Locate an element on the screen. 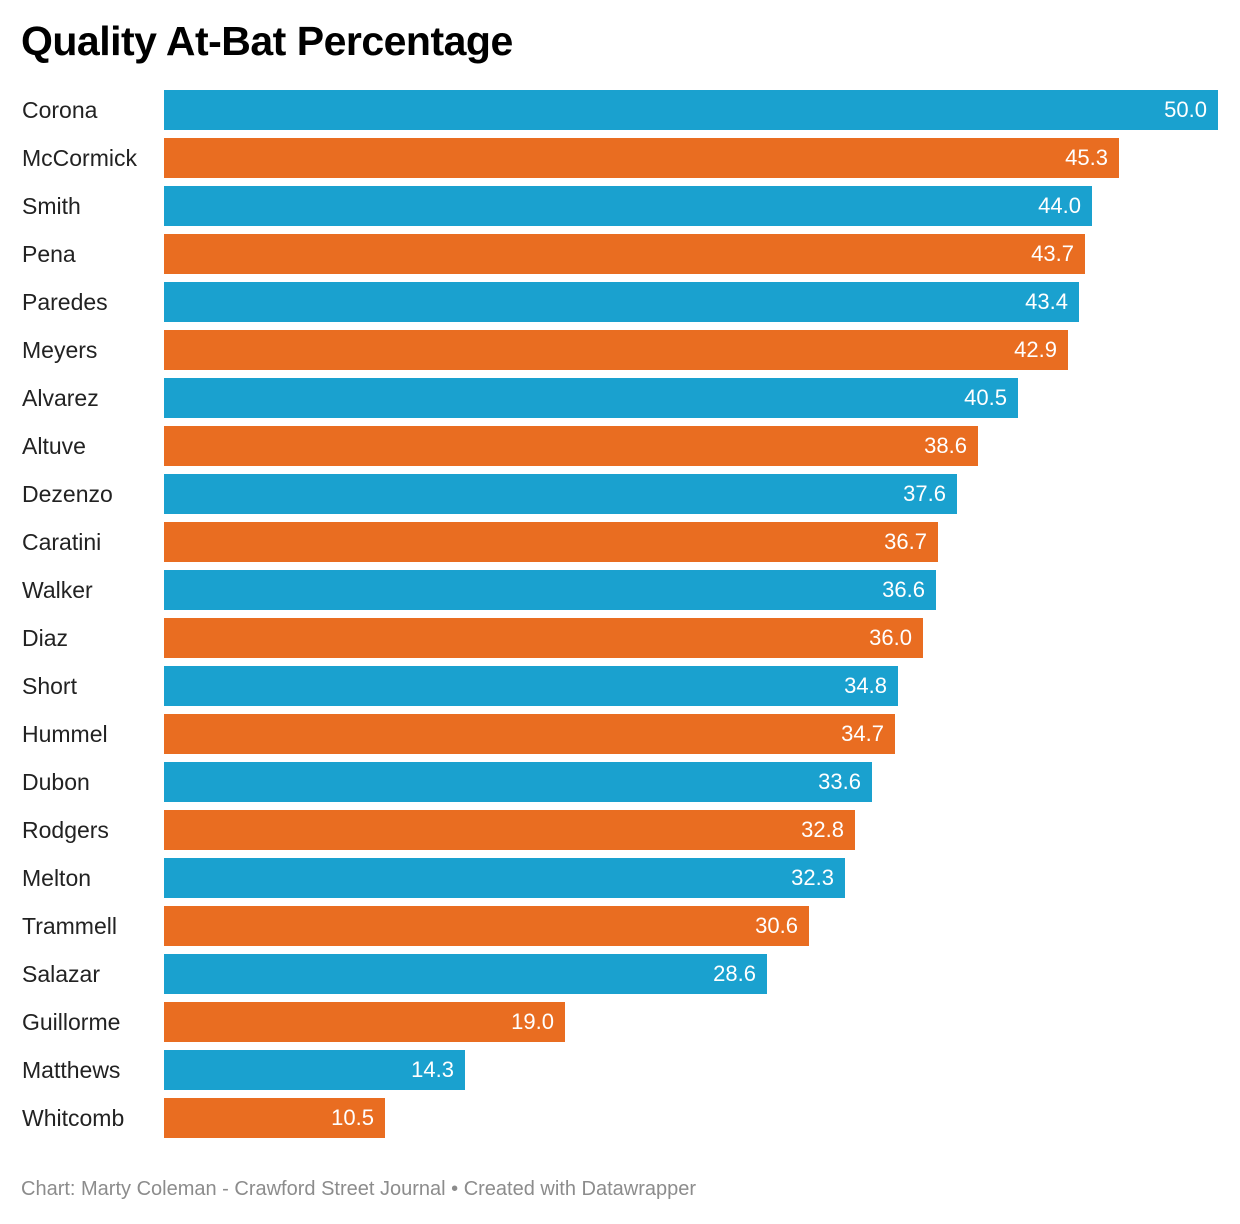 This screenshot has width=1240, height=1224. value-label: 30.6 is located at coordinates (776, 925).